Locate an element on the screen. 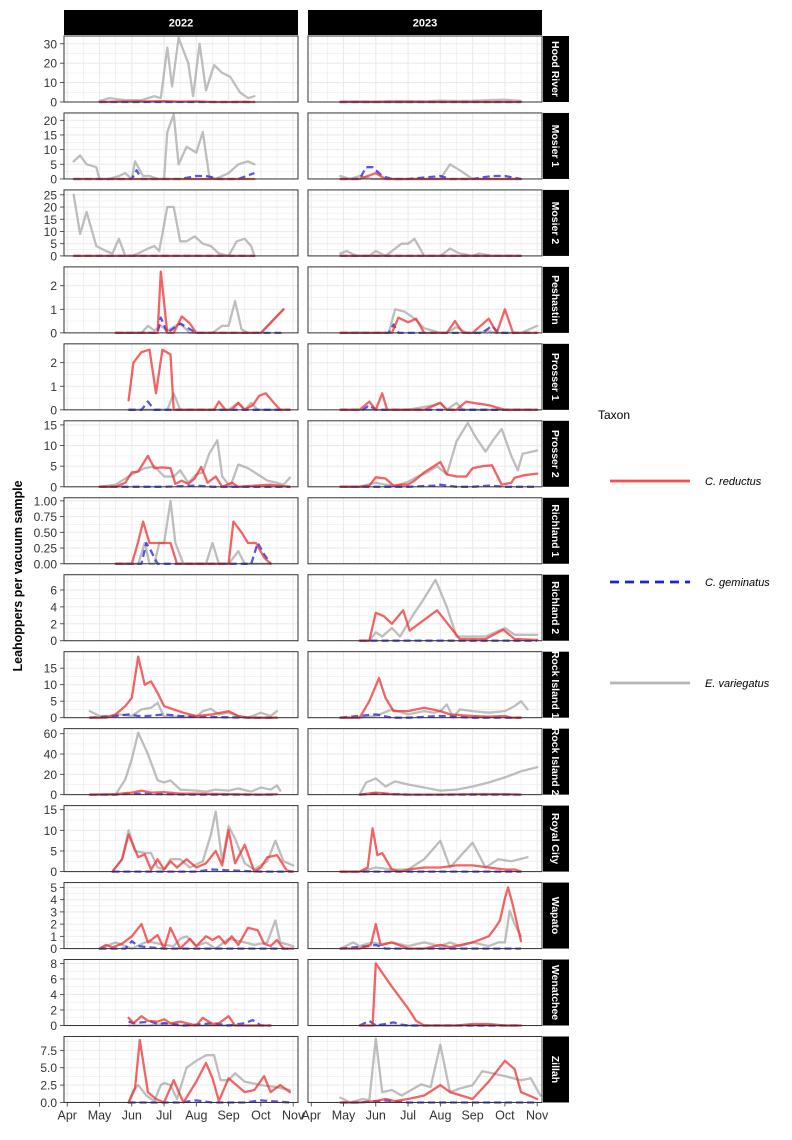 Image resolution: width=792 pixels, height=1140 pixels. y-tick-label: 2.5 is located at coordinates (48, 1086).